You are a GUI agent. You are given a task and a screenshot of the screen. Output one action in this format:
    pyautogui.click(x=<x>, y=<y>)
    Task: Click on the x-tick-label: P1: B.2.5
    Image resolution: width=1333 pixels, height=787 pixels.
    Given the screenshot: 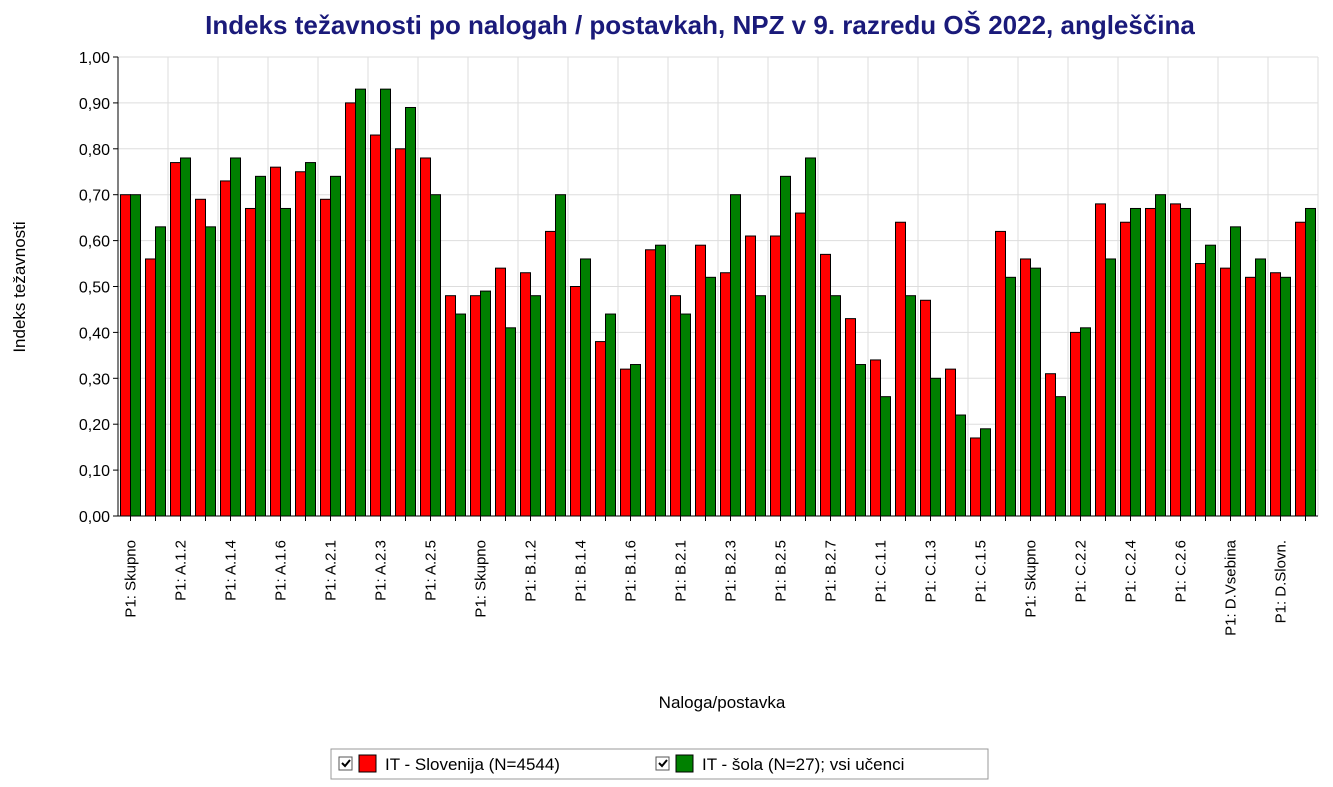 What is the action you would take?
    pyautogui.click(x=781, y=571)
    